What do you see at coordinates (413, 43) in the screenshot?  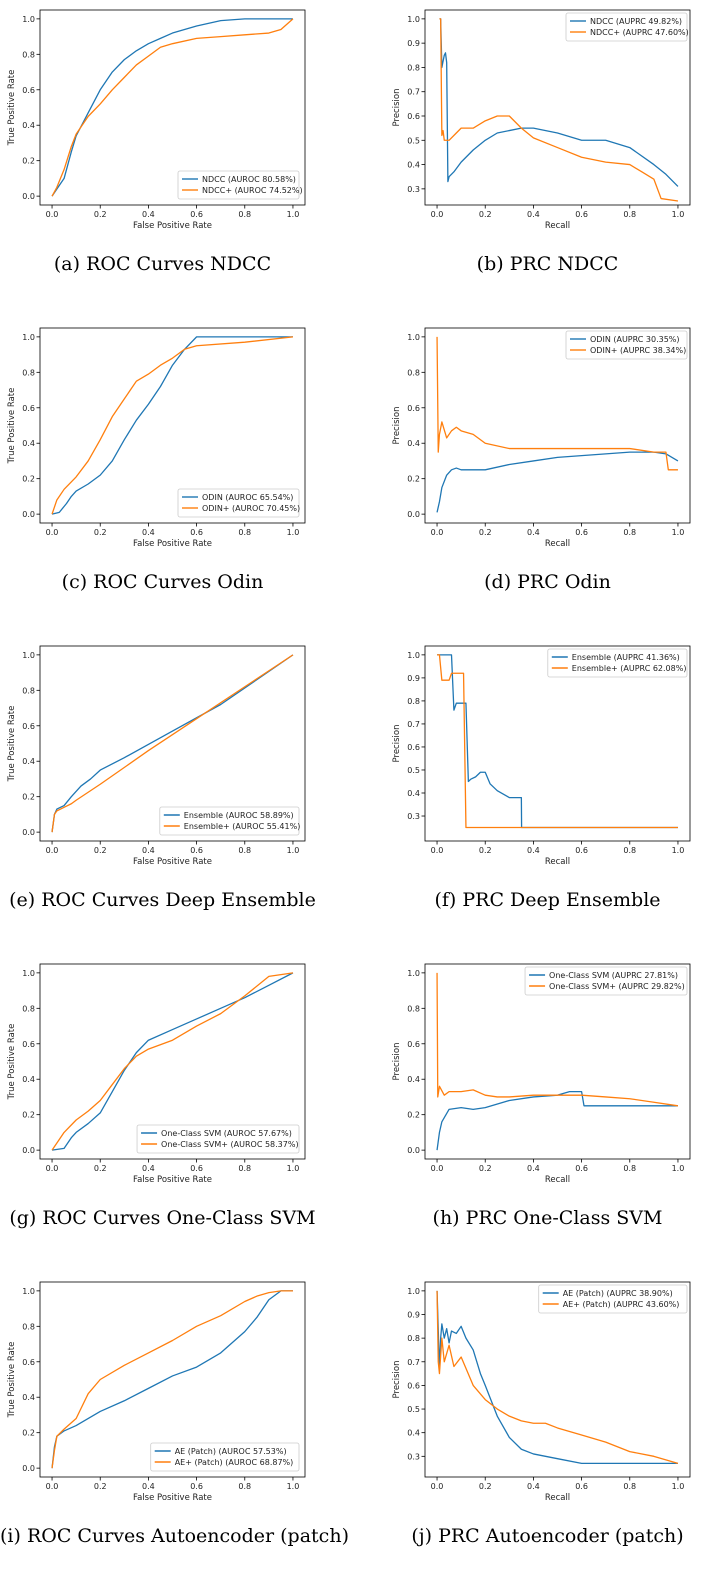 I see `y-tick-label: 0.9` at bounding box center [413, 43].